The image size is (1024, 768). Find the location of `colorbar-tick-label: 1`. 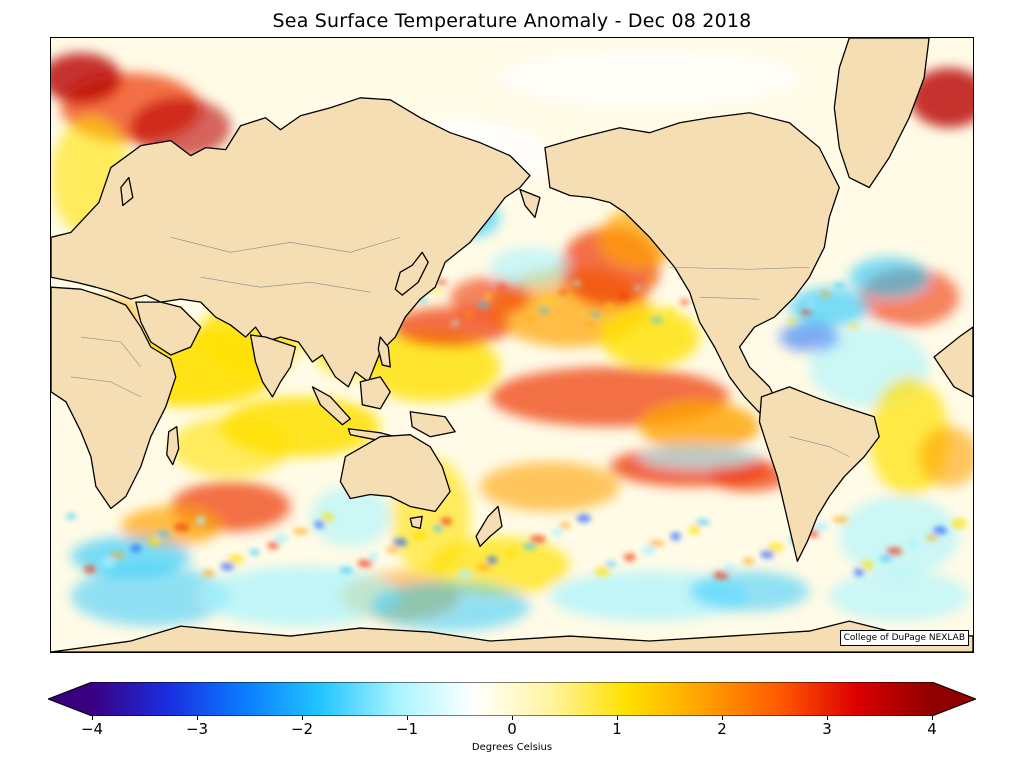

colorbar-tick-label: 1 is located at coordinates (617, 729).